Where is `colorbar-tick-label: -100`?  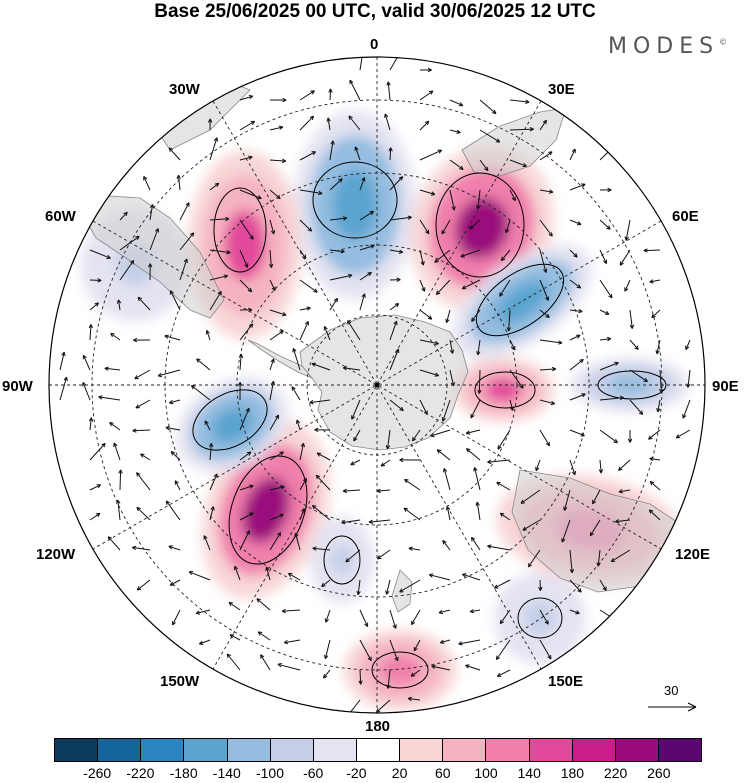
colorbar-tick-label: -100 is located at coordinates (270, 773).